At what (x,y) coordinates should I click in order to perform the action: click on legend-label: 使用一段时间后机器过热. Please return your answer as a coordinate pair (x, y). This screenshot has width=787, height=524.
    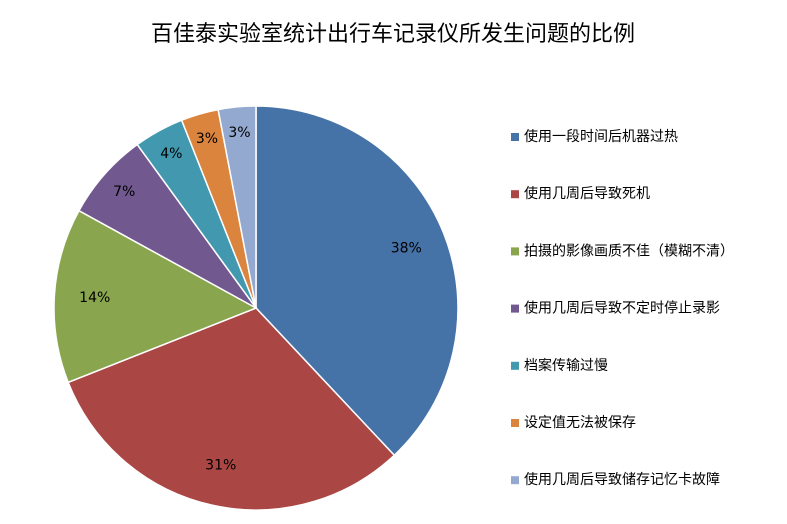
    Looking at the image, I should click on (601, 136).